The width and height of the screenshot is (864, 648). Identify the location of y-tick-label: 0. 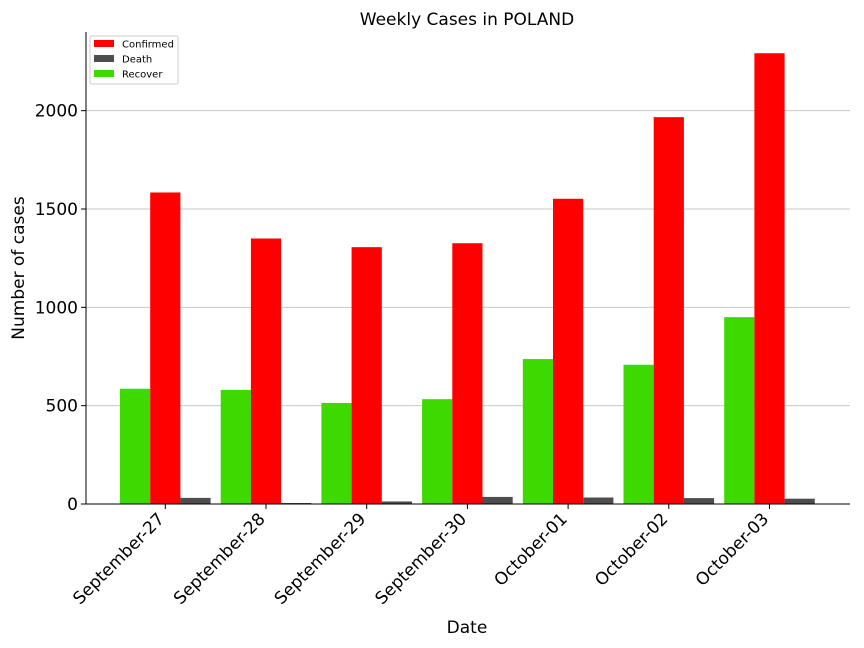
(72, 505).